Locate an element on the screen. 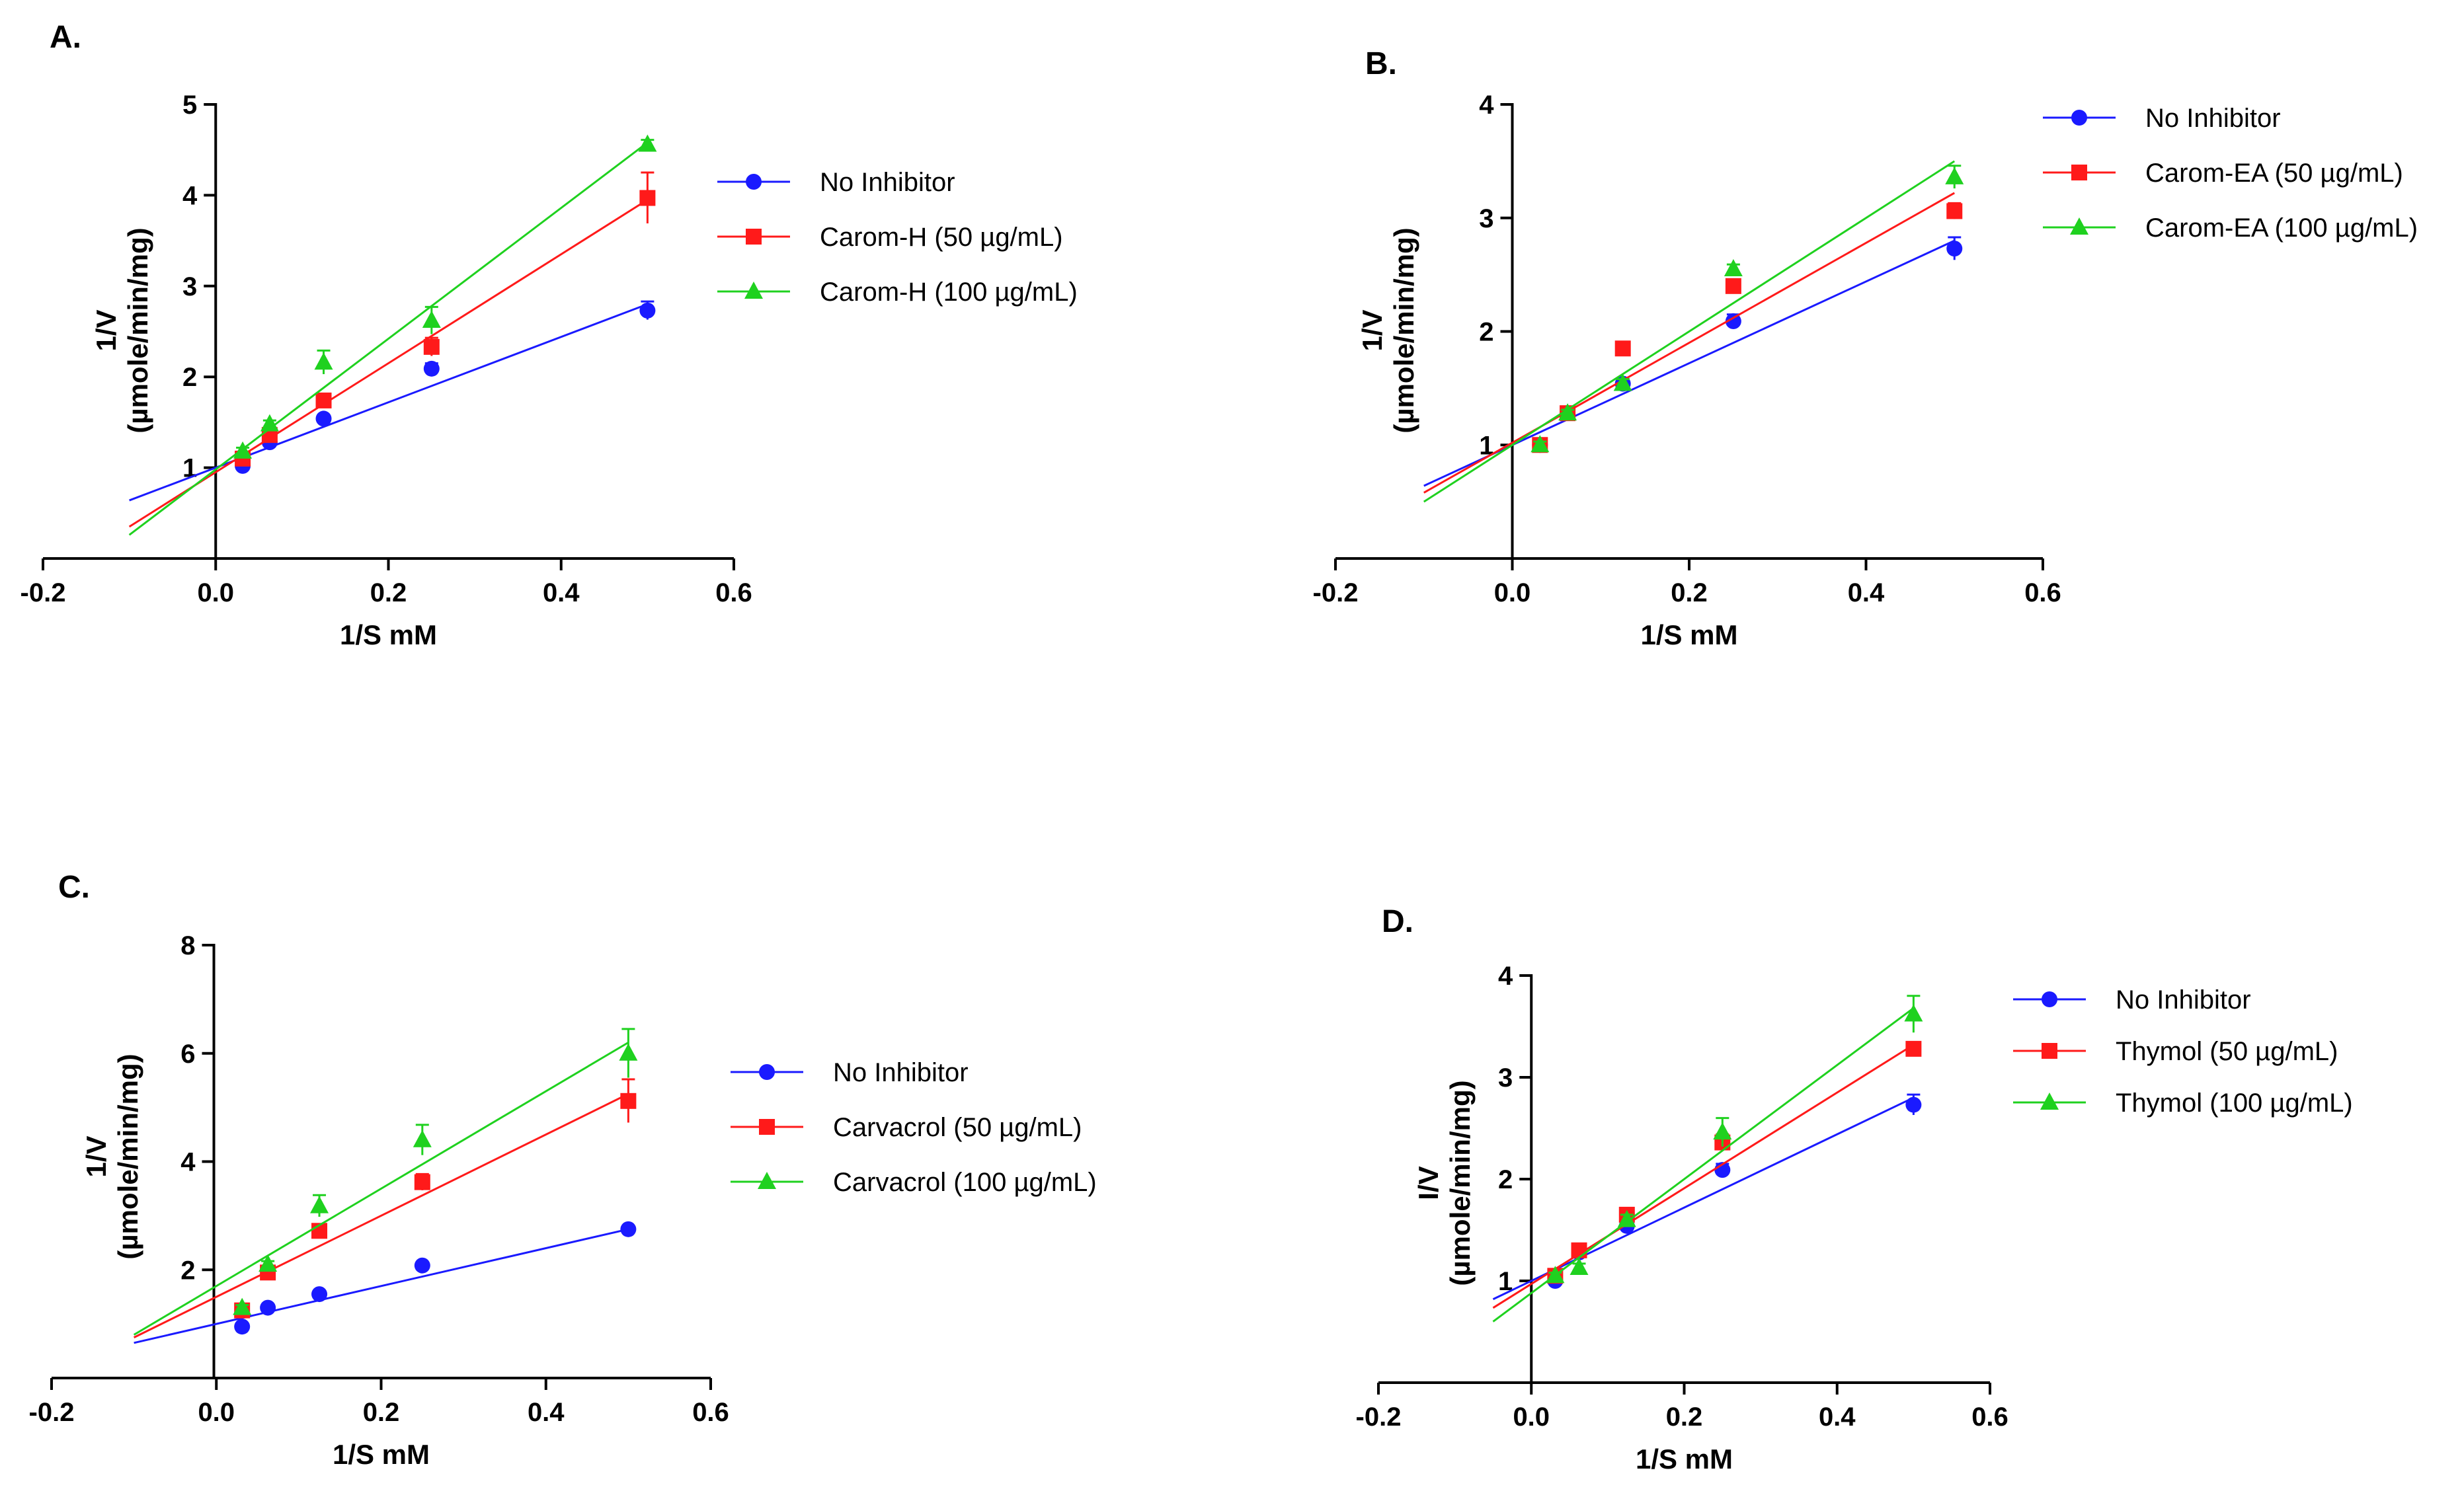 Image resolution: width=2464 pixels, height=1497 pixels. legend-label: Carom-EA (50 µg/mL) is located at coordinates (2274, 173).